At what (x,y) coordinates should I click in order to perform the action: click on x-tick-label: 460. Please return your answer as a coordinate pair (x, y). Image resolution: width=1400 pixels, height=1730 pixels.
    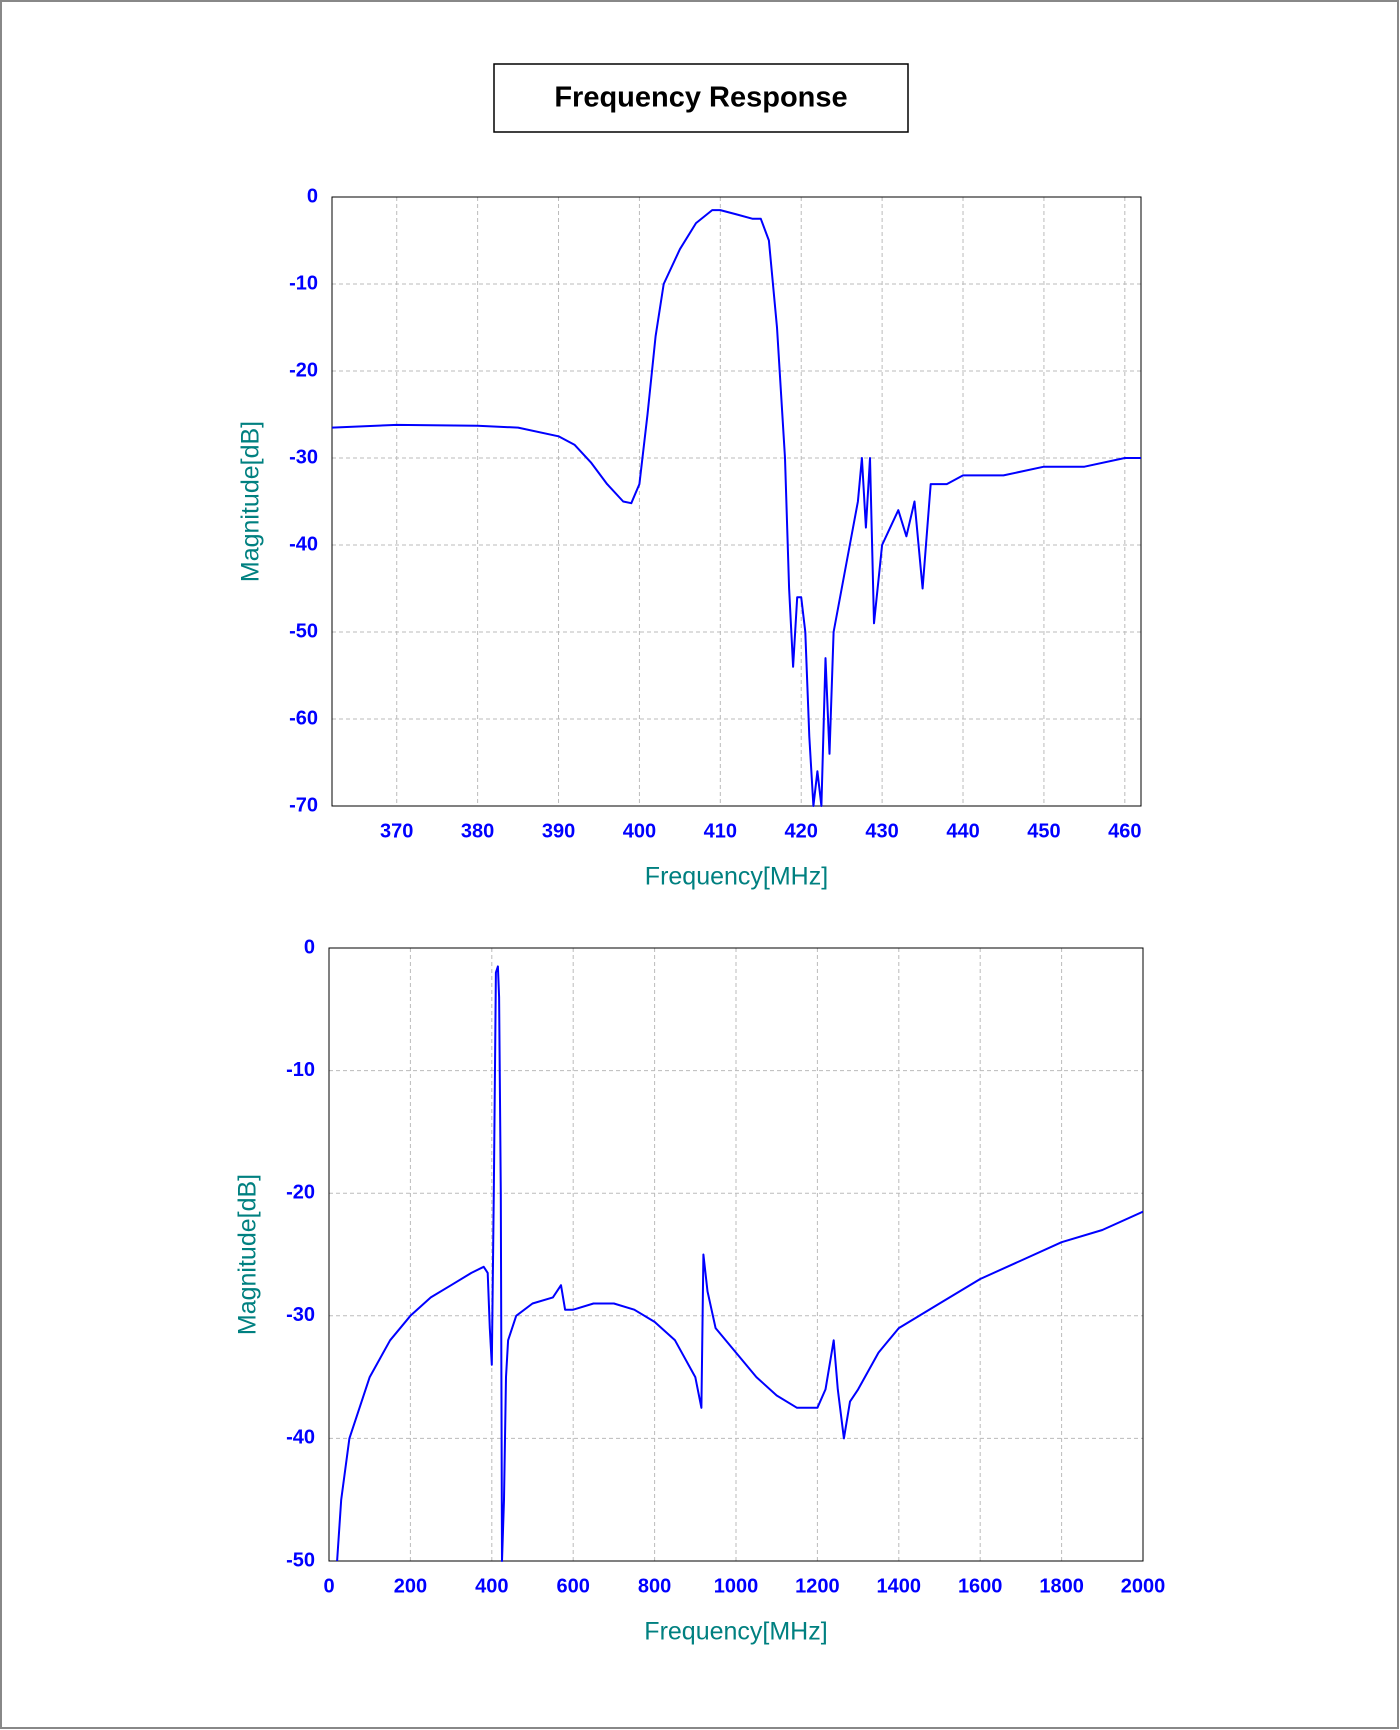
    Looking at the image, I should click on (1124, 831).